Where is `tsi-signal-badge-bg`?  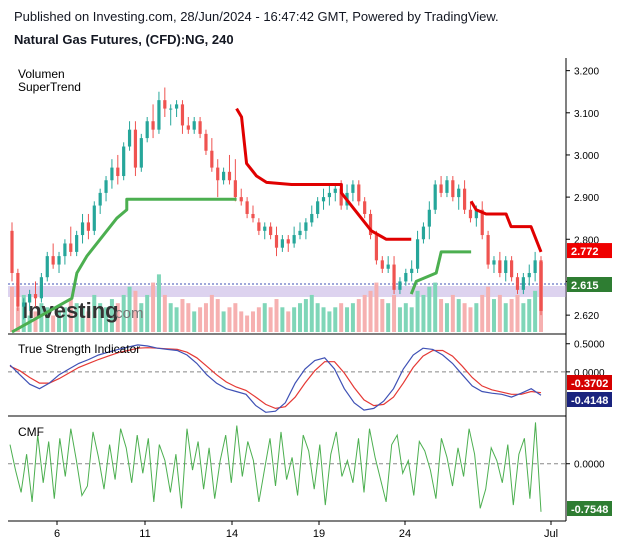
tsi-signal-badge-bg is located at coordinates (589, 382).